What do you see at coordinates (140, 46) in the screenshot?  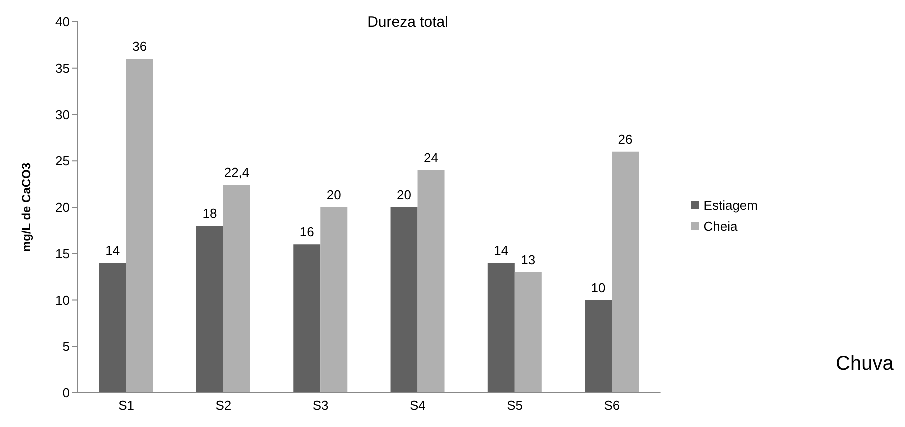 I see `data-label: 36` at bounding box center [140, 46].